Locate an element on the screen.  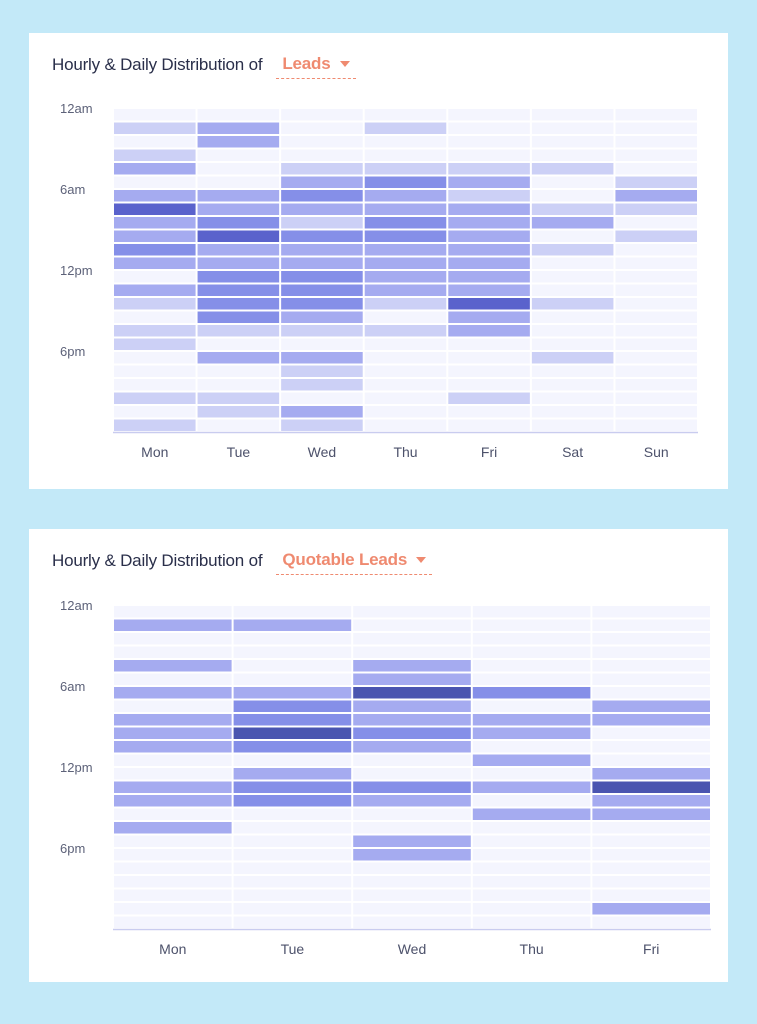
chart-title-text: Hourly & Daily Distribution of is located at coordinates (157, 64).